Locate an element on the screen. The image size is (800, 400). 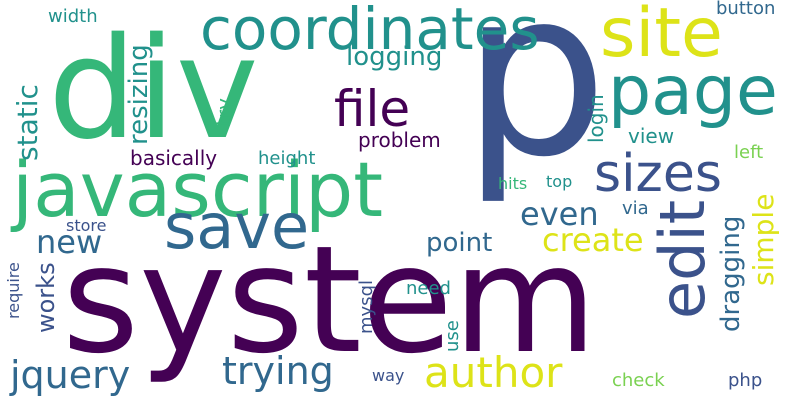
word-check: check is located at coordinates (638, 380).